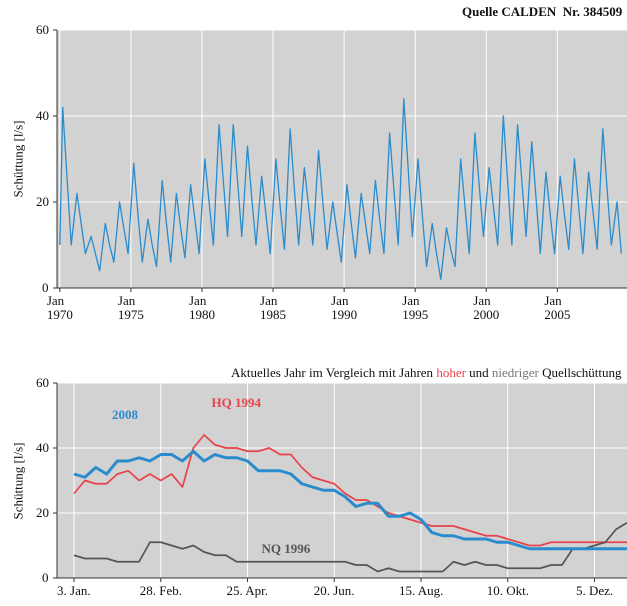  What do you see at coordinates (486, 307) in the screenshot?
I see `x-tick-label: Jan 2000` at bounding box center [486, 307].